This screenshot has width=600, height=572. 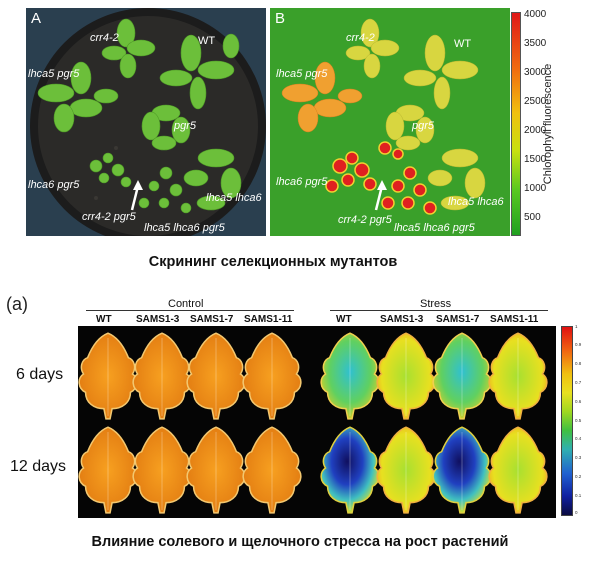 I want to click on bottom-colorbar-tick: 0, so click(x=576, y=512).